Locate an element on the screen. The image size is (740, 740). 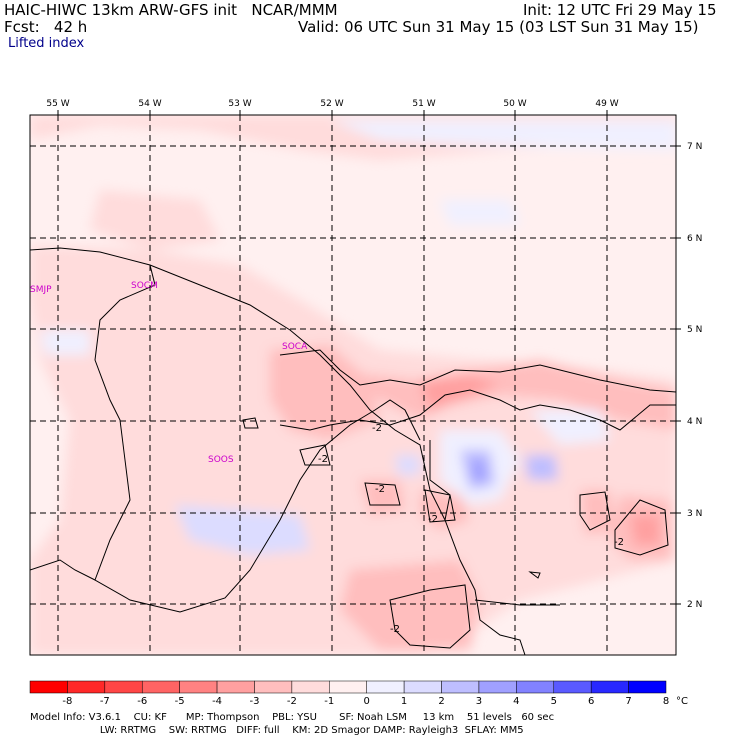
lon-label: 49 W is located at coordinates (606, 104).